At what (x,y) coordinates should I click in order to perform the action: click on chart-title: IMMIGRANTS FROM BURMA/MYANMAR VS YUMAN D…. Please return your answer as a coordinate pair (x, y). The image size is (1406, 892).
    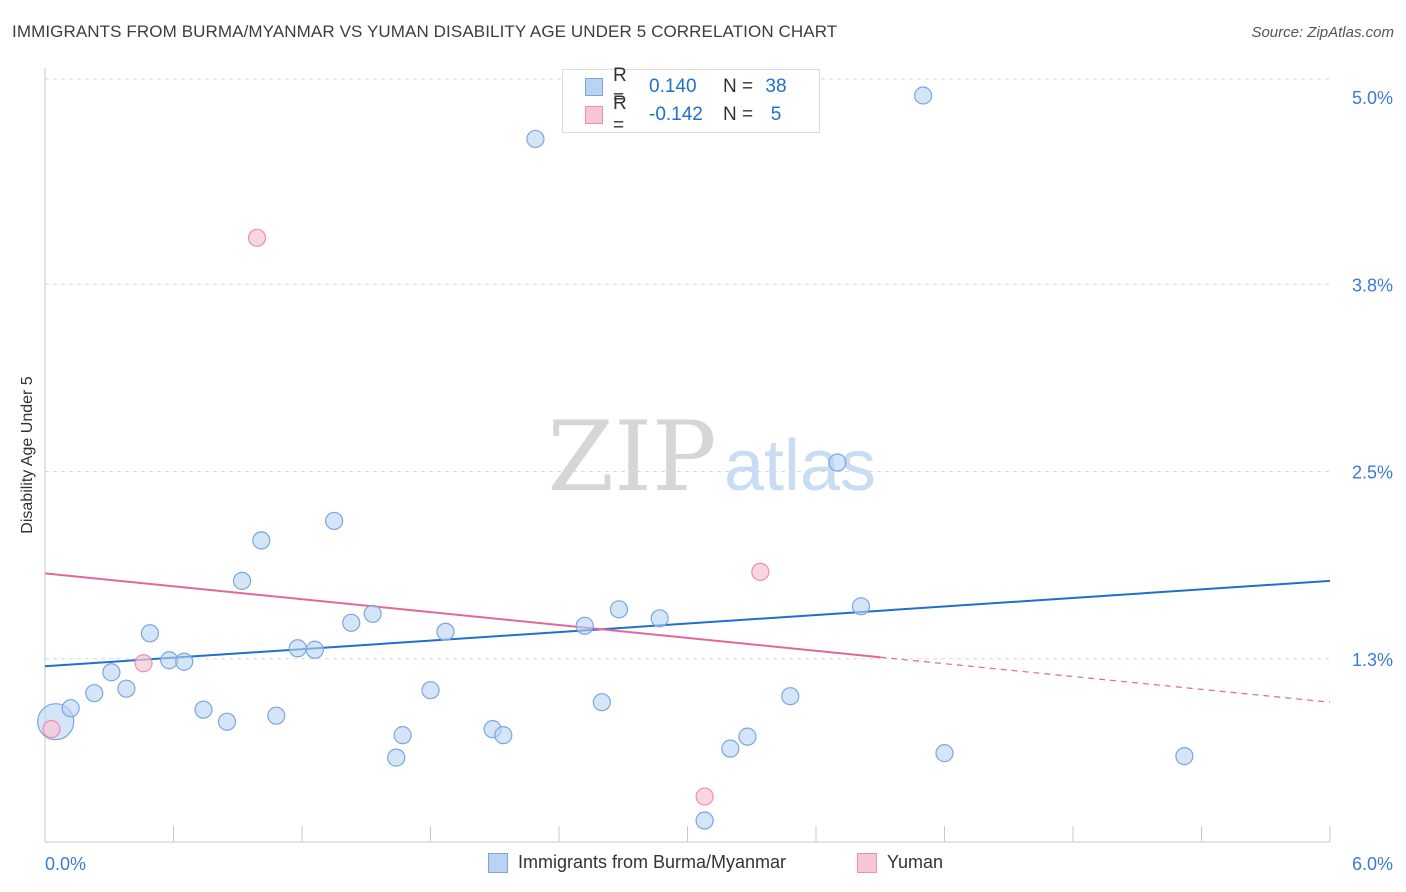
    Looking at the image, I should click on (425, 31).